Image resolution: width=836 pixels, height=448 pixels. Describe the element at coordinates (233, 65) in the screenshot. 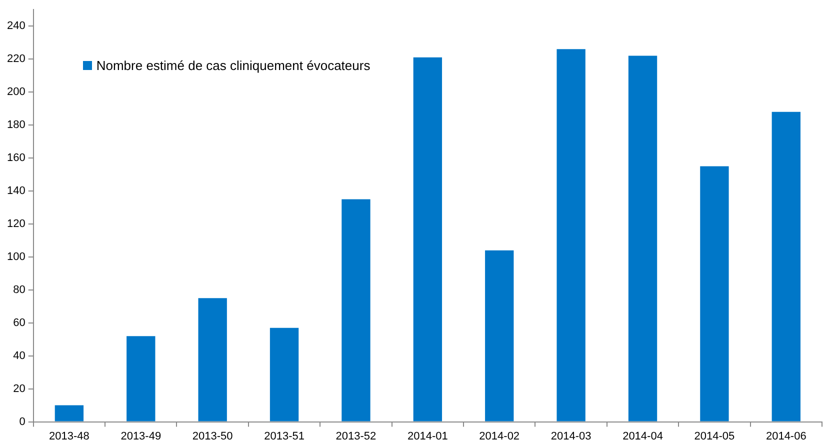

I see `legend-label: Nombre estimé de cas cliniquement évocateurs` at that location.